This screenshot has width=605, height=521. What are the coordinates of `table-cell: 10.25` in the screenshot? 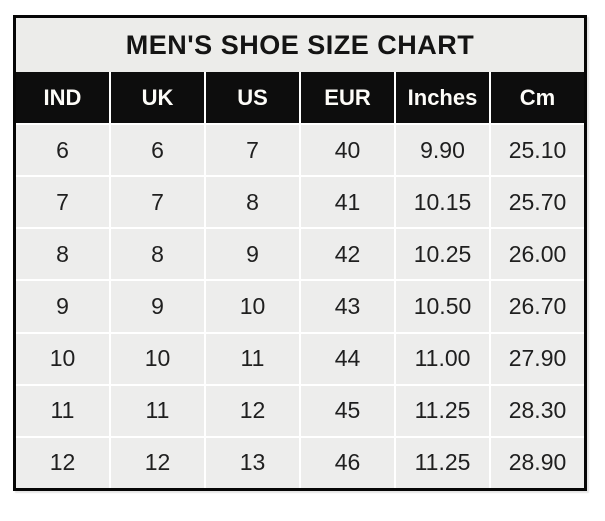 It's located at (442, 254).